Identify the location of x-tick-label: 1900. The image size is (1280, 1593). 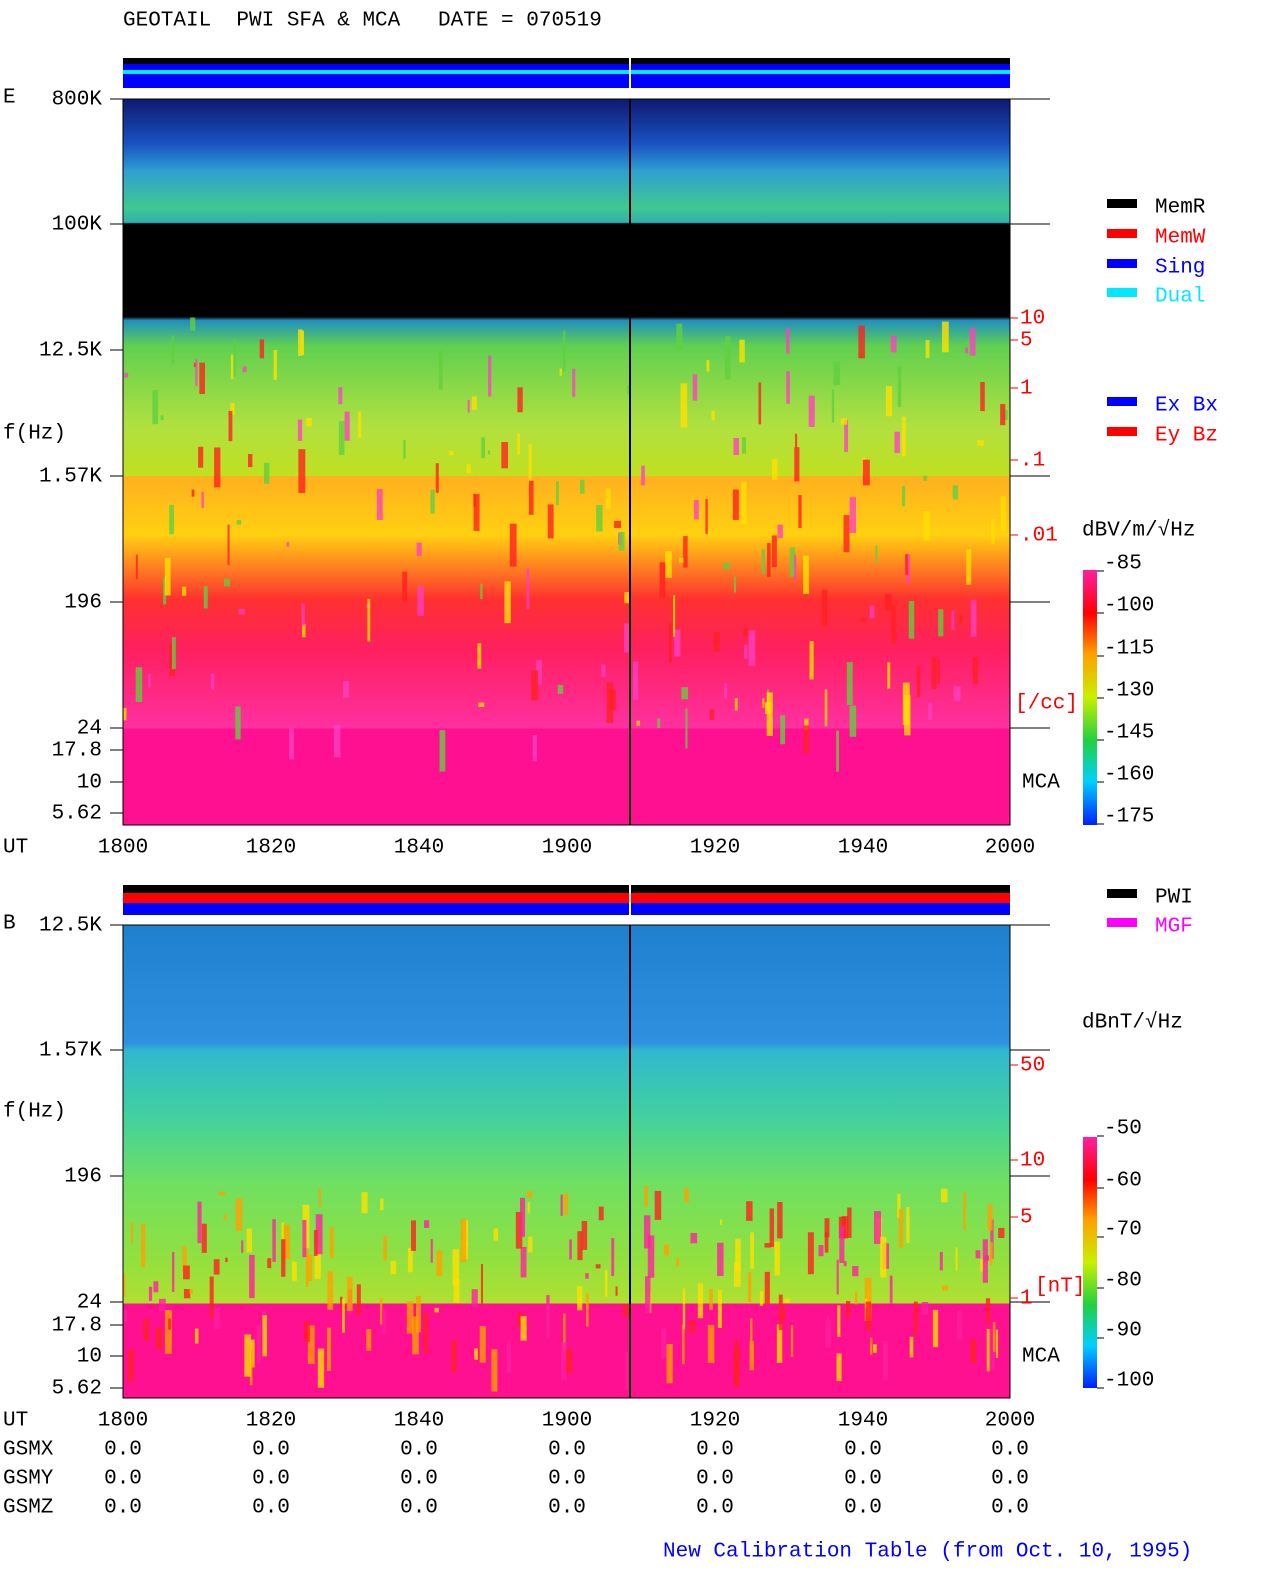
(567, 848).